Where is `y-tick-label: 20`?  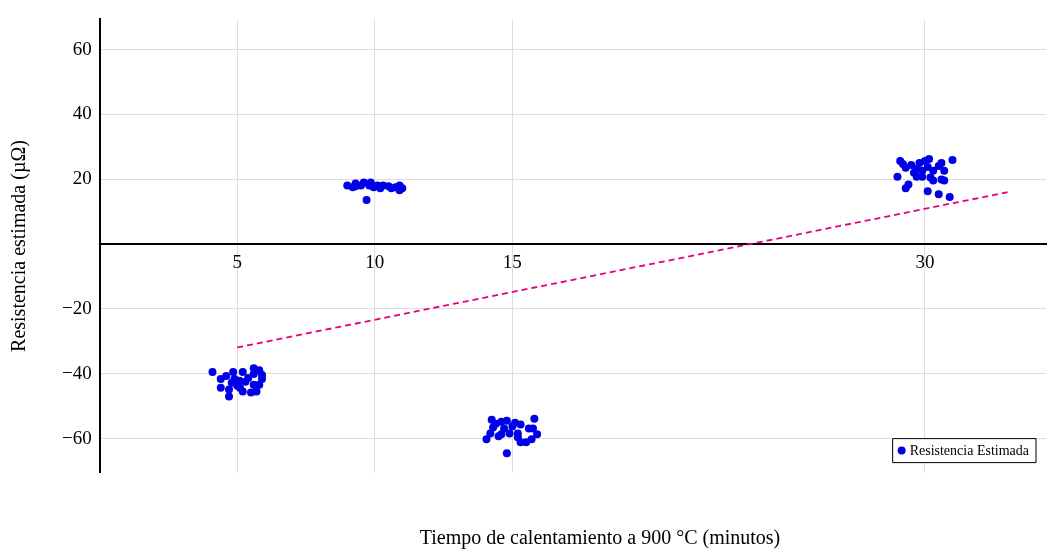 y-tick-label: 20 is located at coordinates (82, 178).